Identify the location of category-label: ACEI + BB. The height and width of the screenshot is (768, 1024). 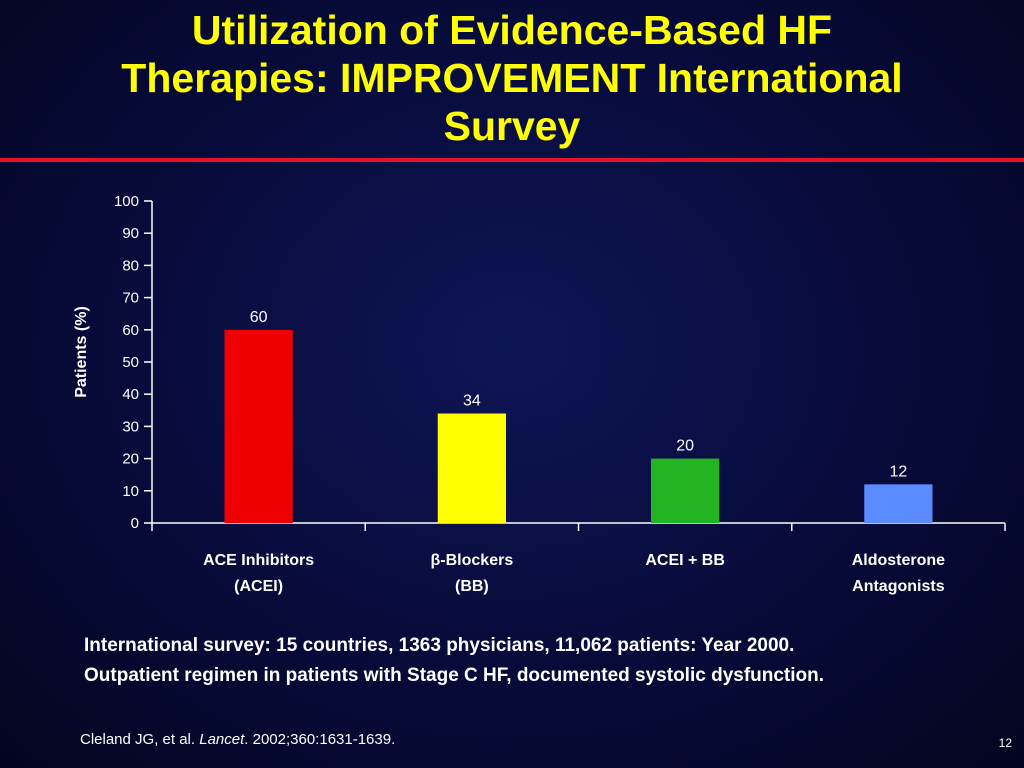
(685, 560).